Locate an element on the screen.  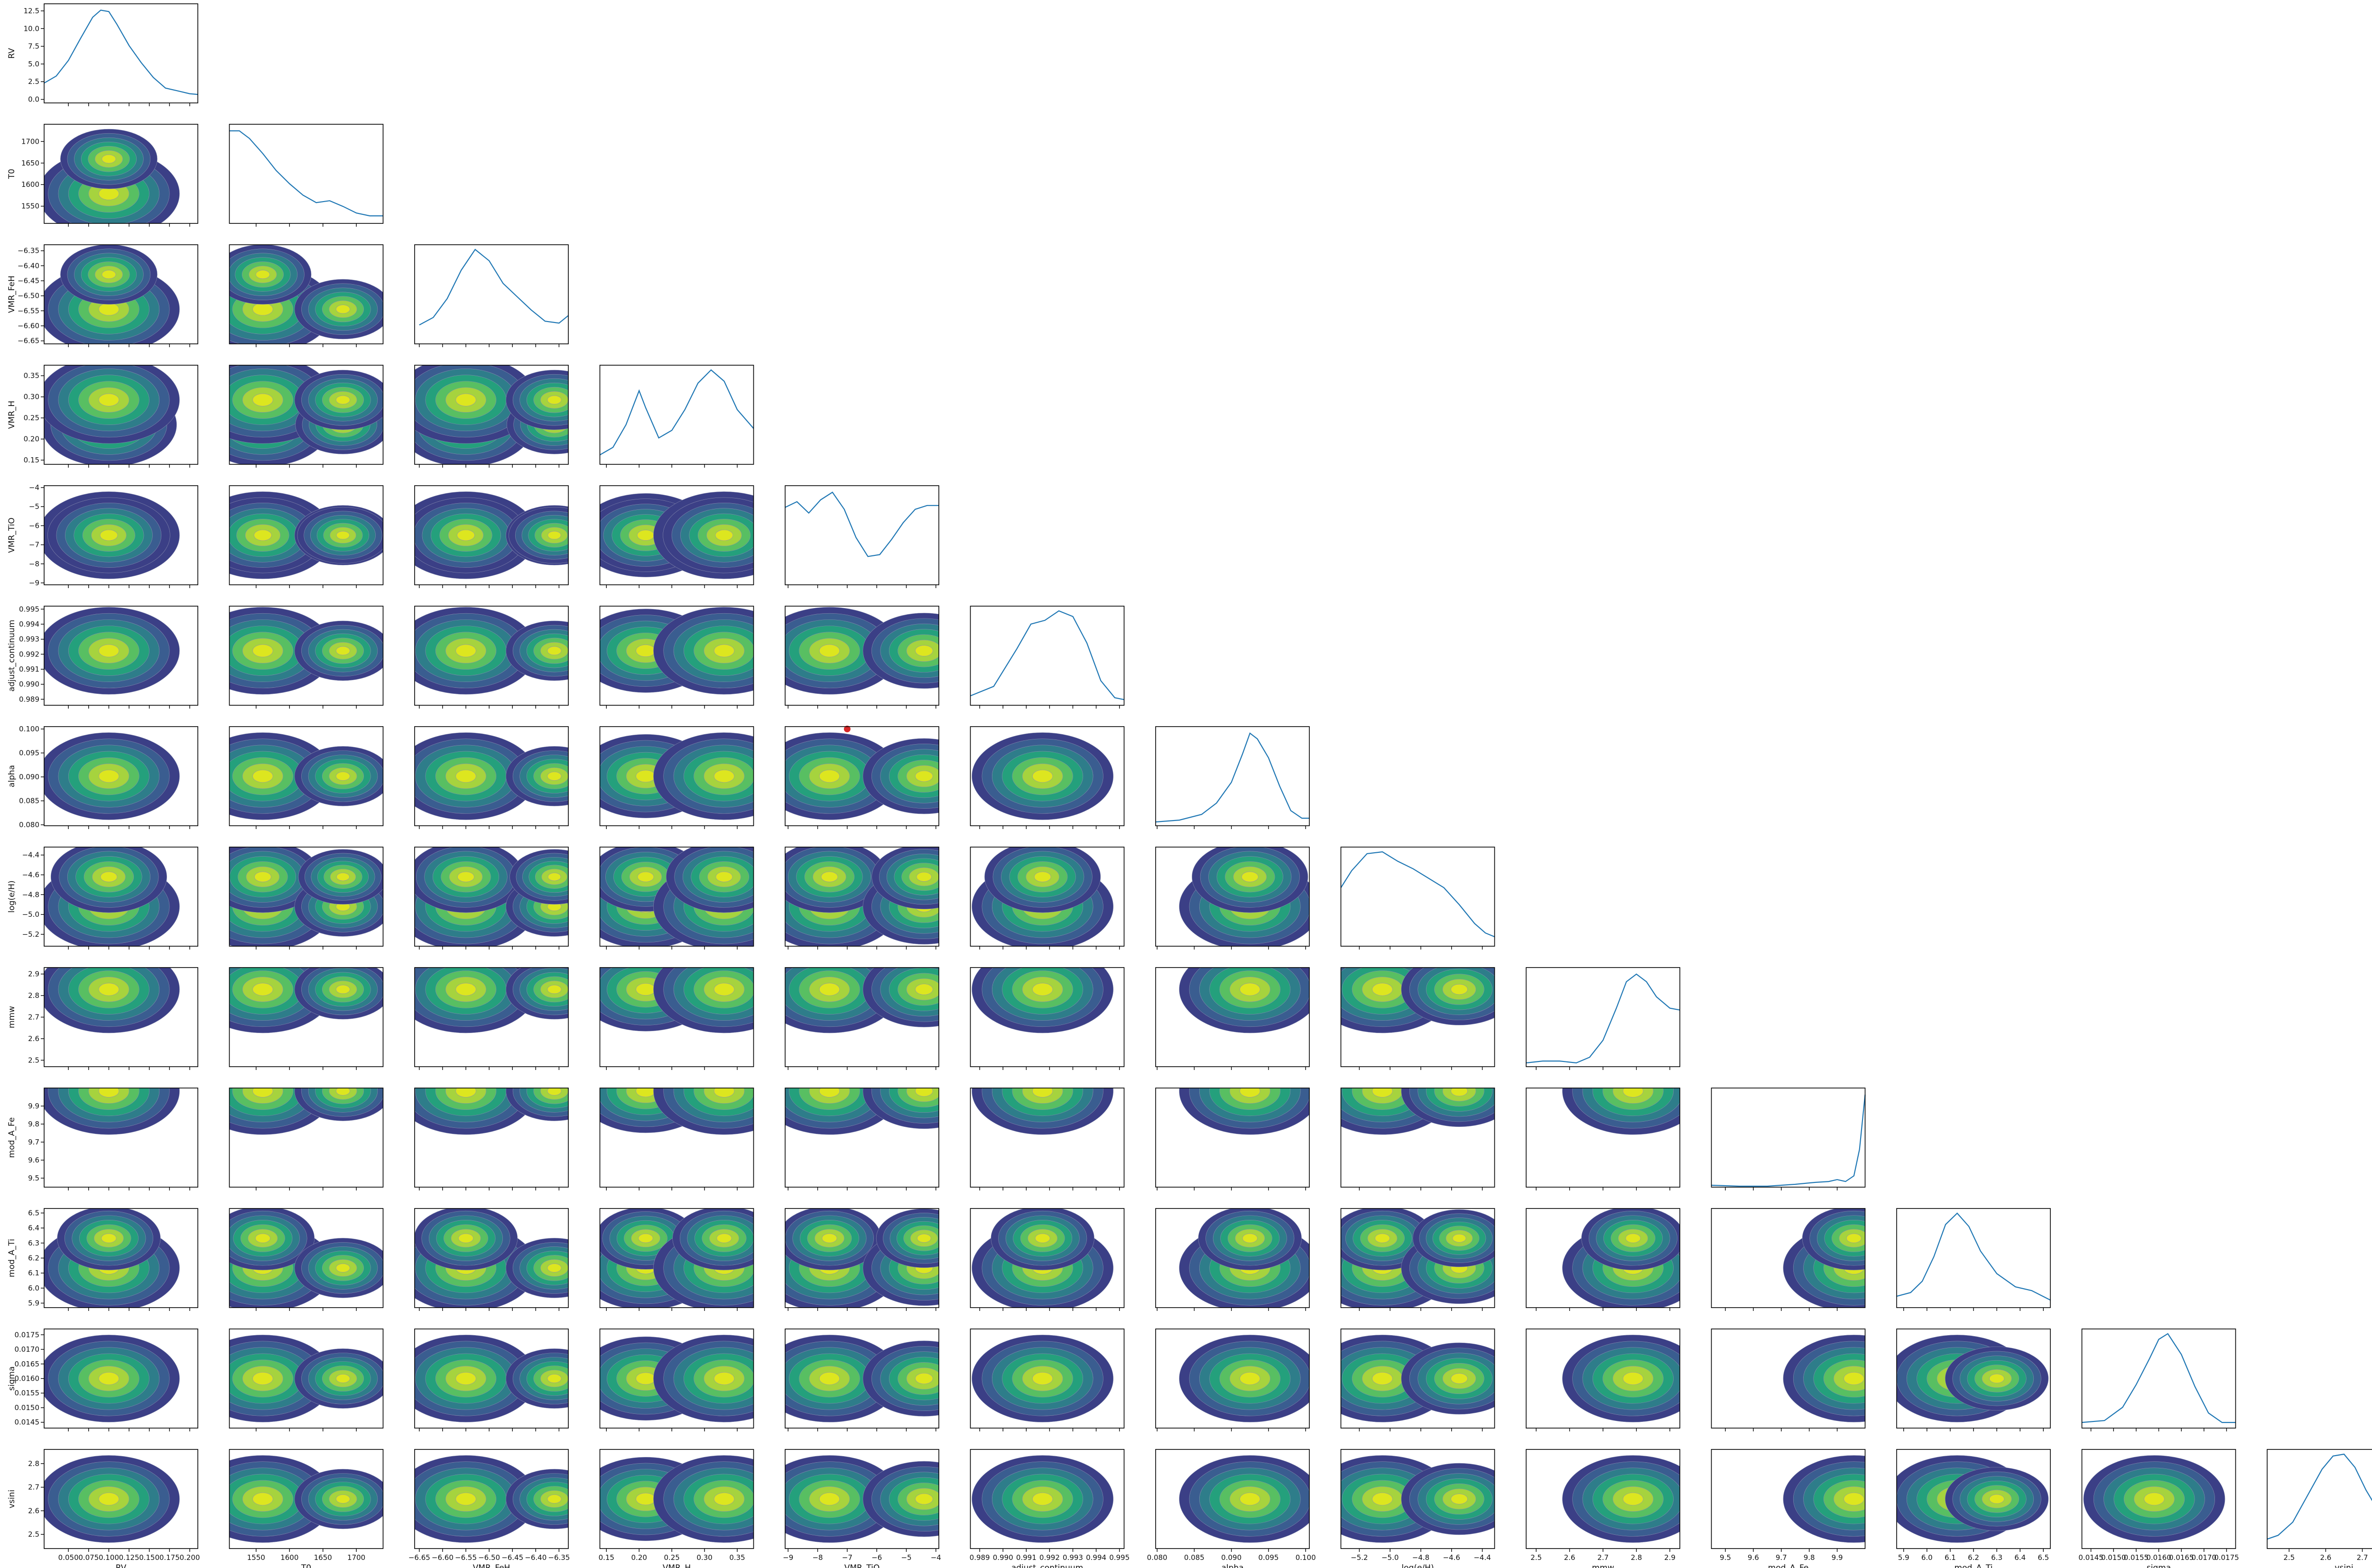
x-tick-label: 0.100 is located at coordinates (1306, 1558).